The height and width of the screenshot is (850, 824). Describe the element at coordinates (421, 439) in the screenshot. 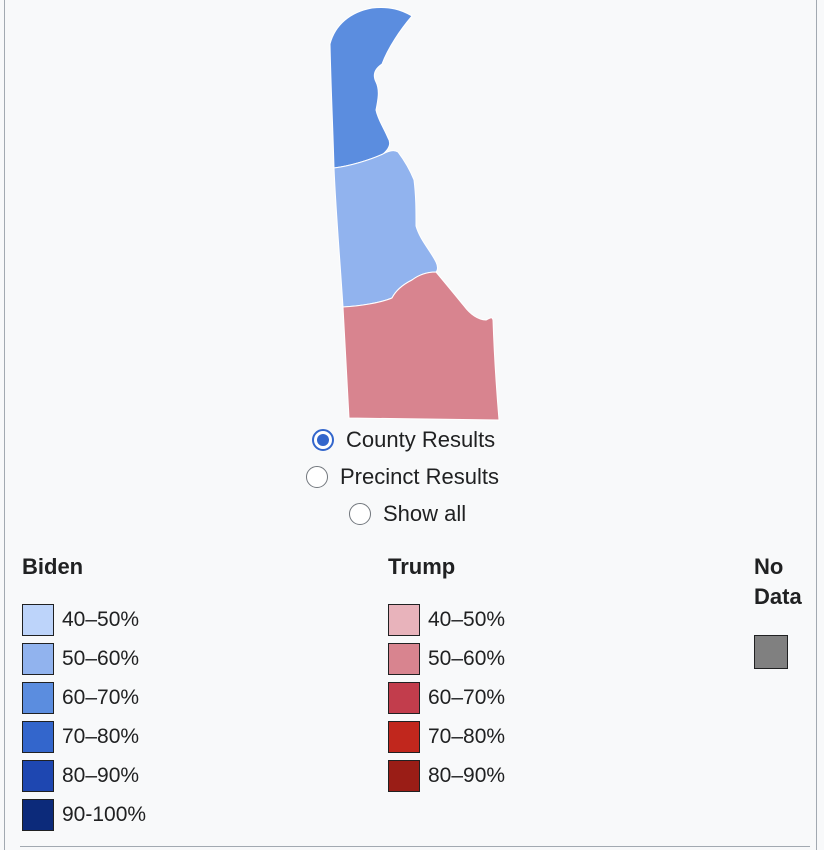

I see `radio-label-county: County Results` at that location.